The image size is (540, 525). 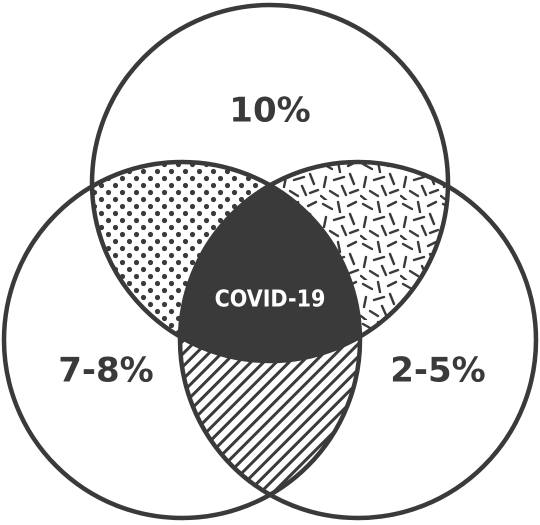 I want to click on left-region-label: 7-8%, so click(x=106, y=371).